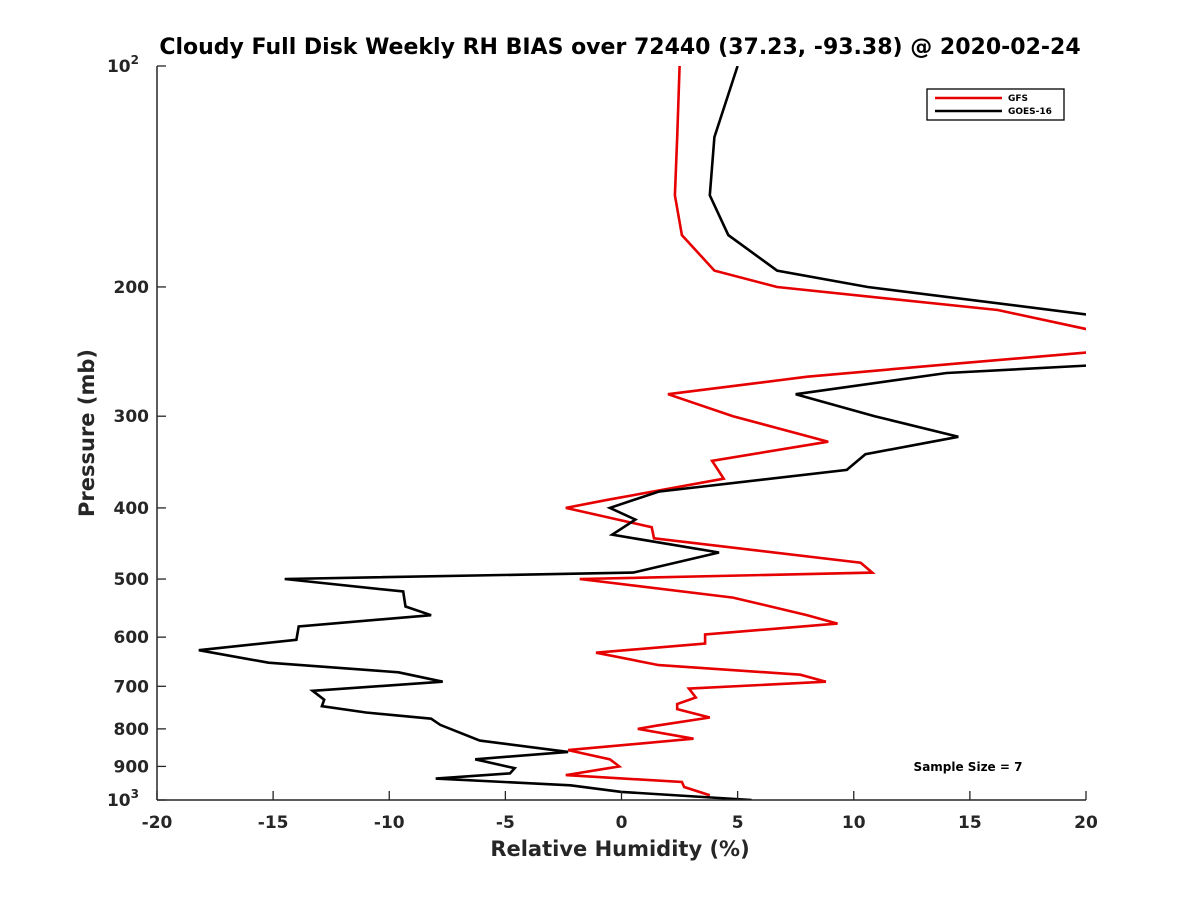  What do you see at coordinates (132, 767) in the screenshot?
I see `y-tick-label: 900` at bounding box center [132, 767].